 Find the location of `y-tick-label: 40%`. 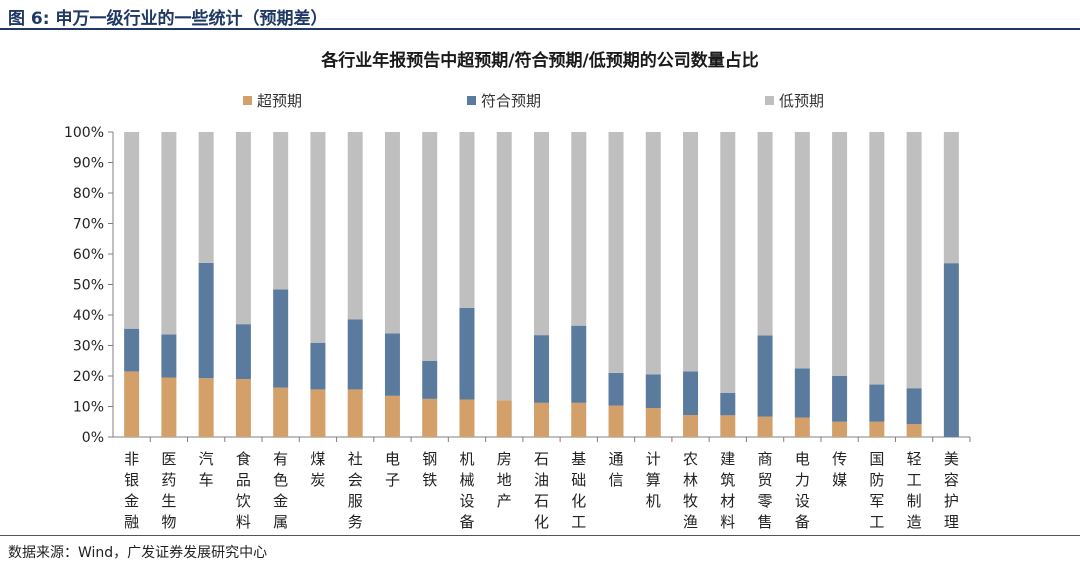

y-tick-label: 40% is located at coordinates (88, 316).